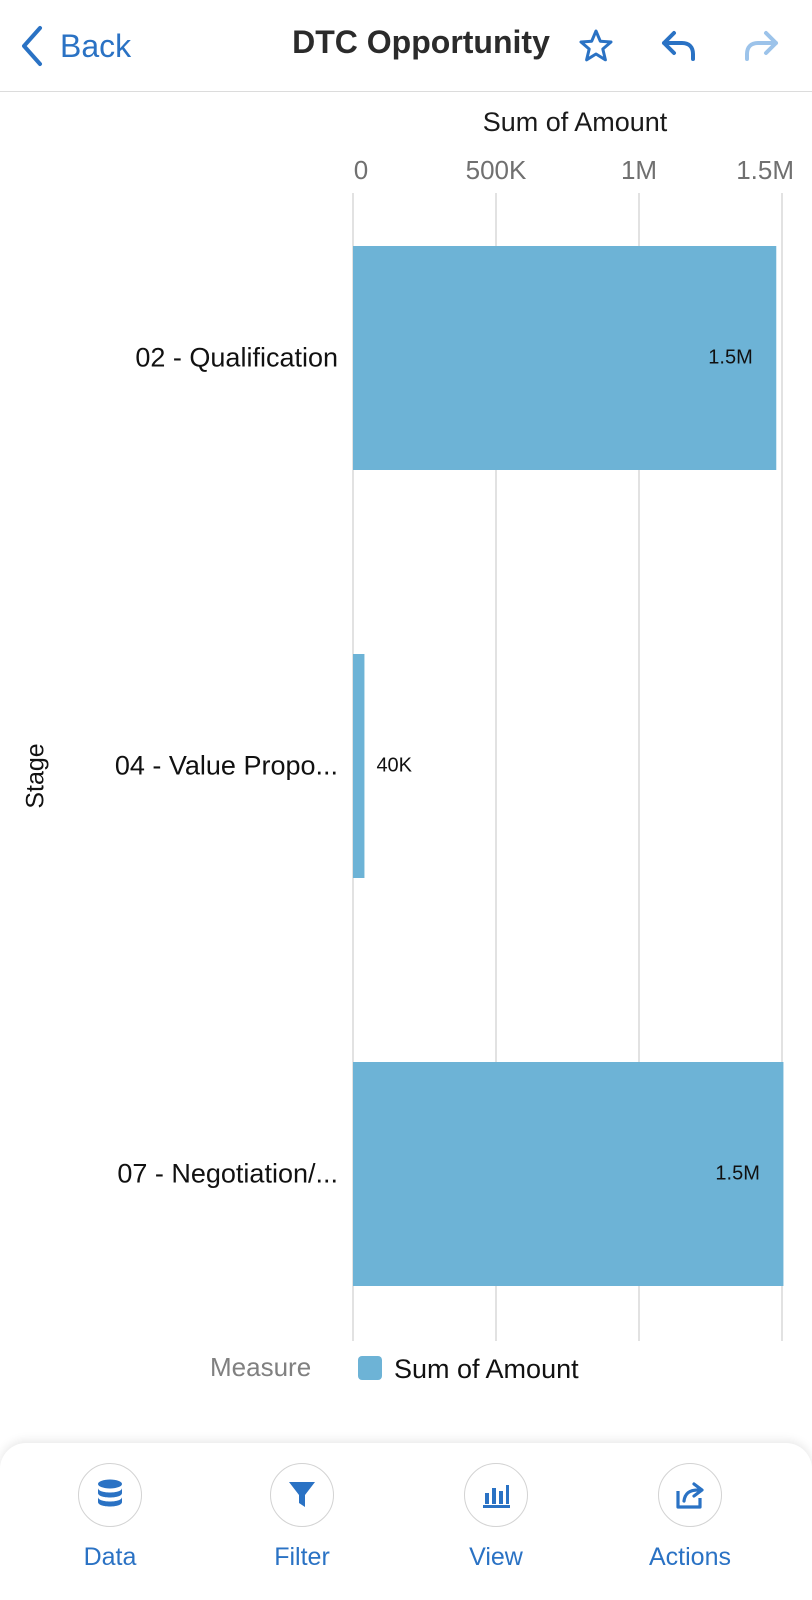  What do you see at coordinates (370, 1368) in the screenshot?
I see `legend-swatch` at bounding box center [370, 1368].